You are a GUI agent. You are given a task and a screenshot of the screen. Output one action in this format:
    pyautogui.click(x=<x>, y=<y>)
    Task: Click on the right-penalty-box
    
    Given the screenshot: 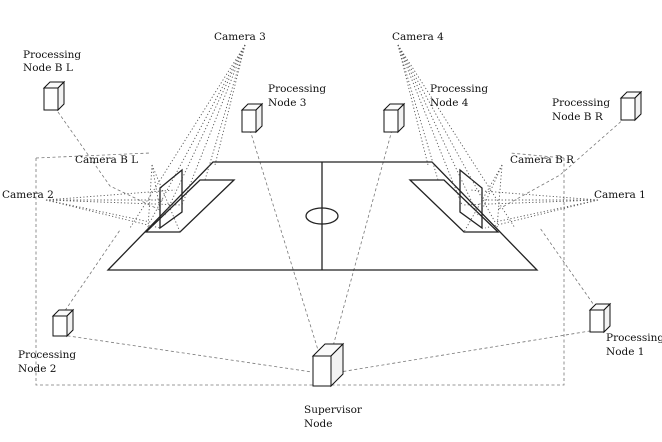 What is the action you would take?
    pyautogui.click(x=454, y=206)
    